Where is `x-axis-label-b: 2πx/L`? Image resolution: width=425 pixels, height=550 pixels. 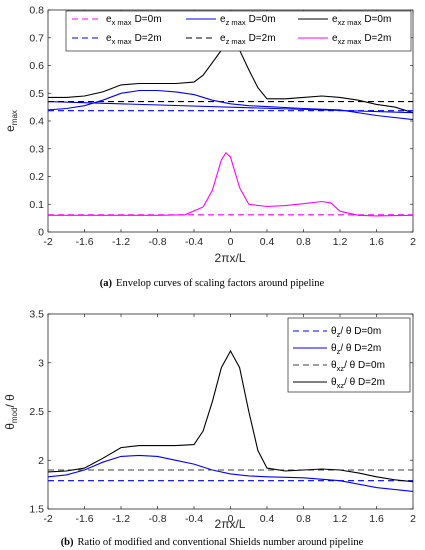 x-axis-label-b: 2πx/L is located at coordinates (230, 524).